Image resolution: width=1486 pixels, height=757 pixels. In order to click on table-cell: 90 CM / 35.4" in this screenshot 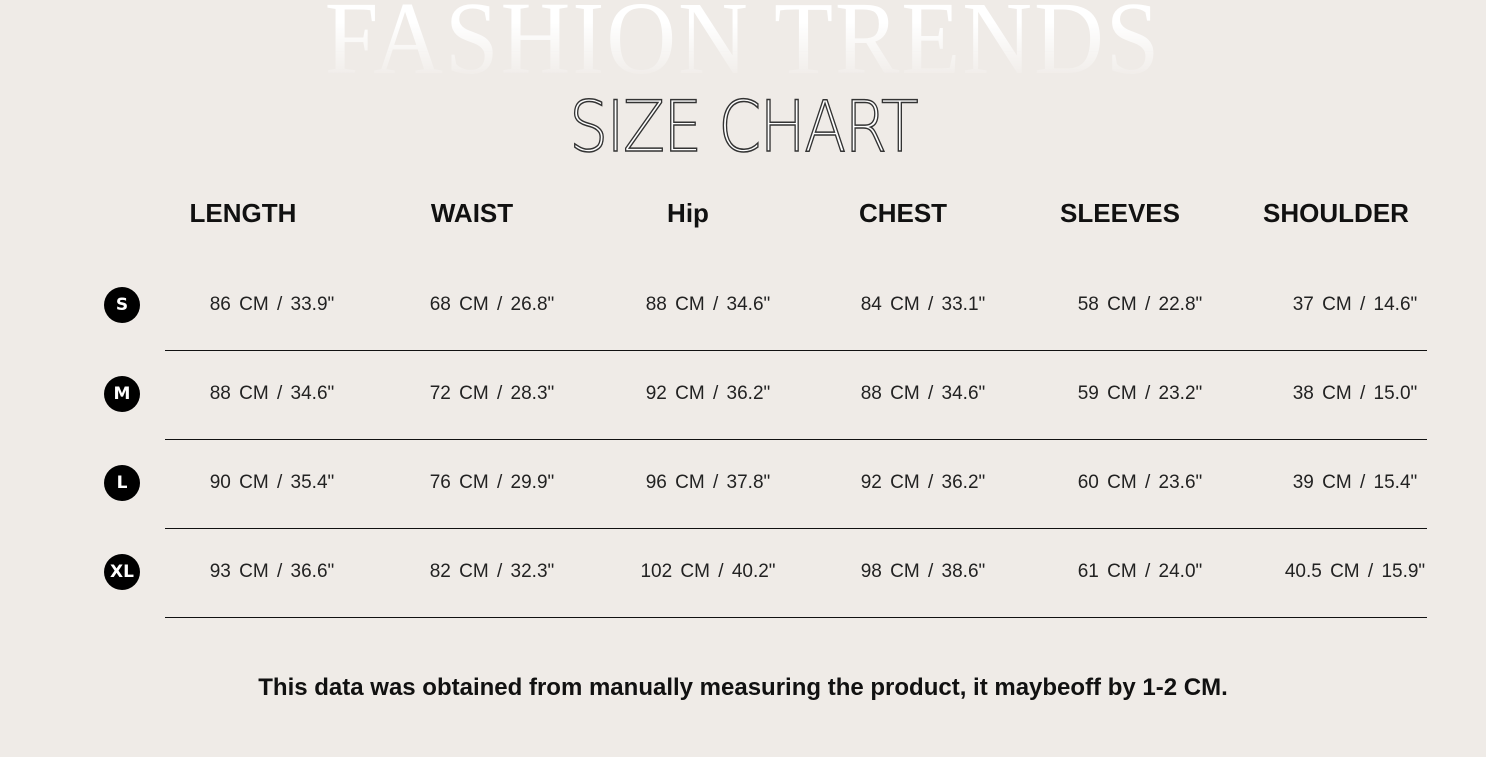, I will do `click(272, 482)`.